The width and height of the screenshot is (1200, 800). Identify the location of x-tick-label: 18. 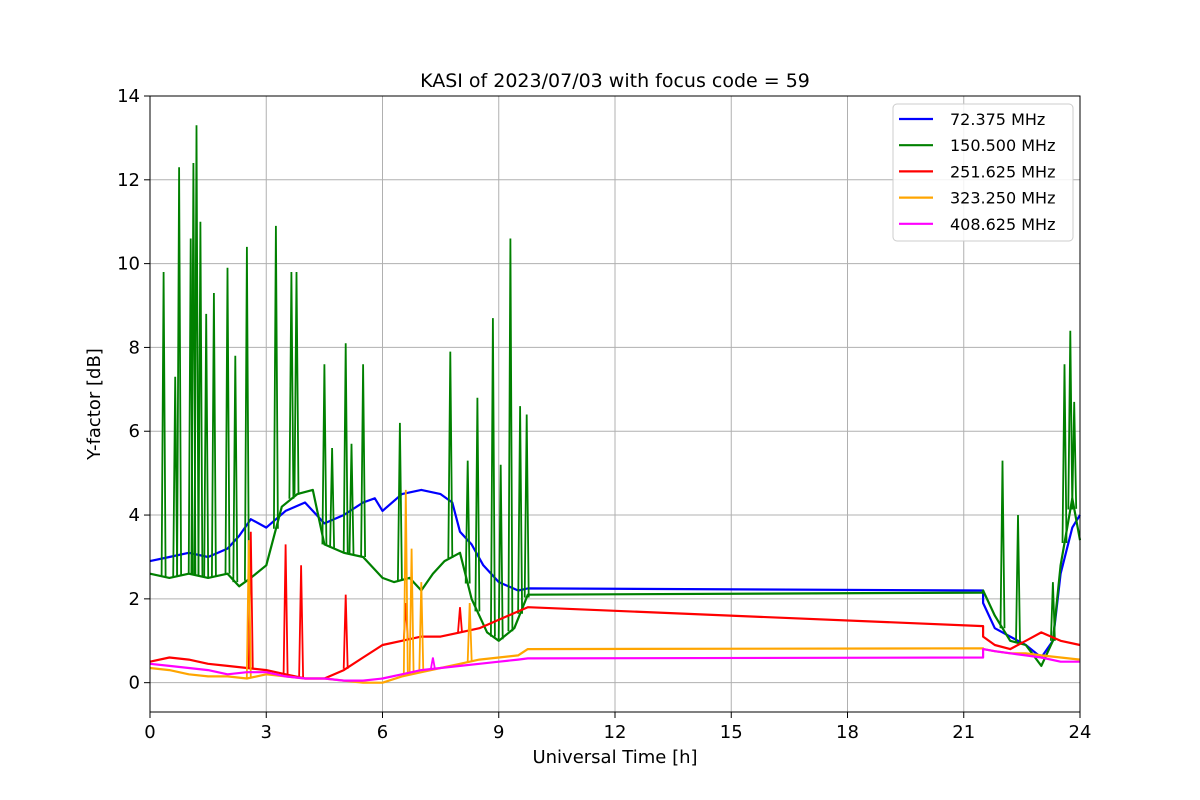
(847, 732).